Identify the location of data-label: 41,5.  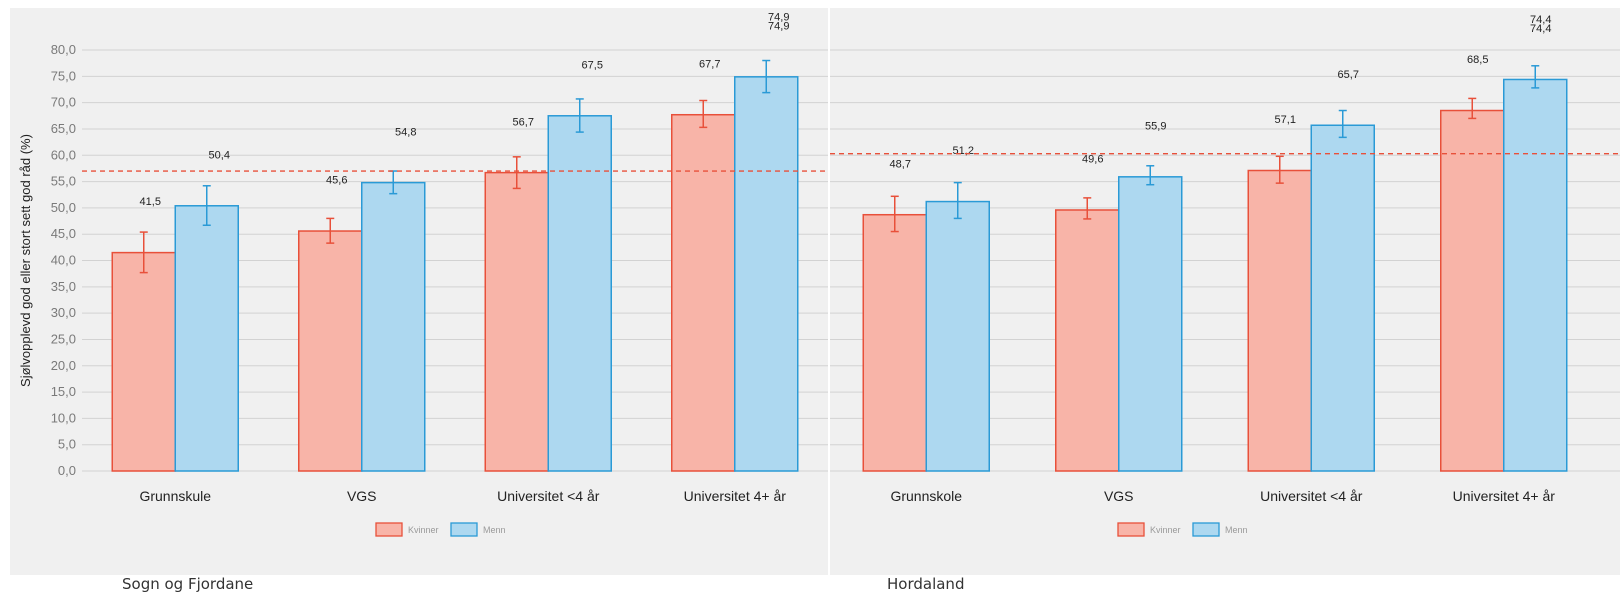
(150, 202).